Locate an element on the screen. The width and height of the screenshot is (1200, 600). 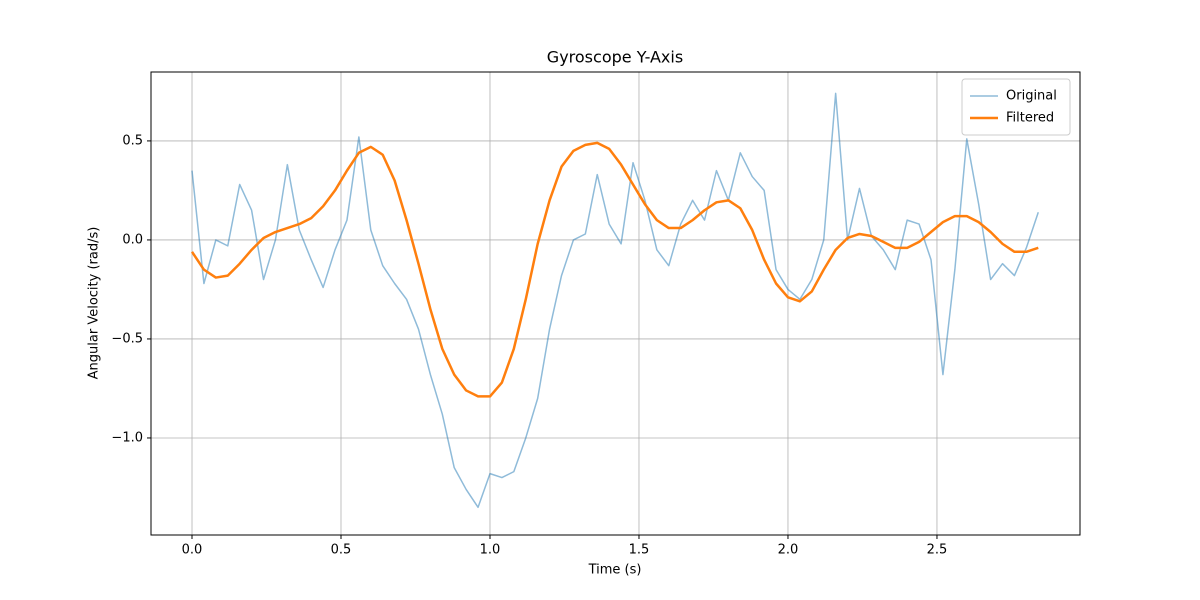
y-tick-label: −0.5 is located at coordinates (127, 338).